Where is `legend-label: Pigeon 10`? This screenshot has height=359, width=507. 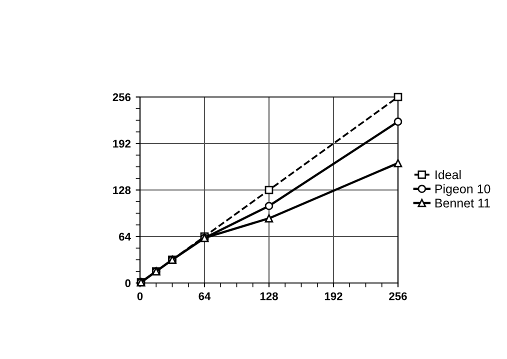 legend-label: Pigeon 10 is located at coordinates (462, 190).